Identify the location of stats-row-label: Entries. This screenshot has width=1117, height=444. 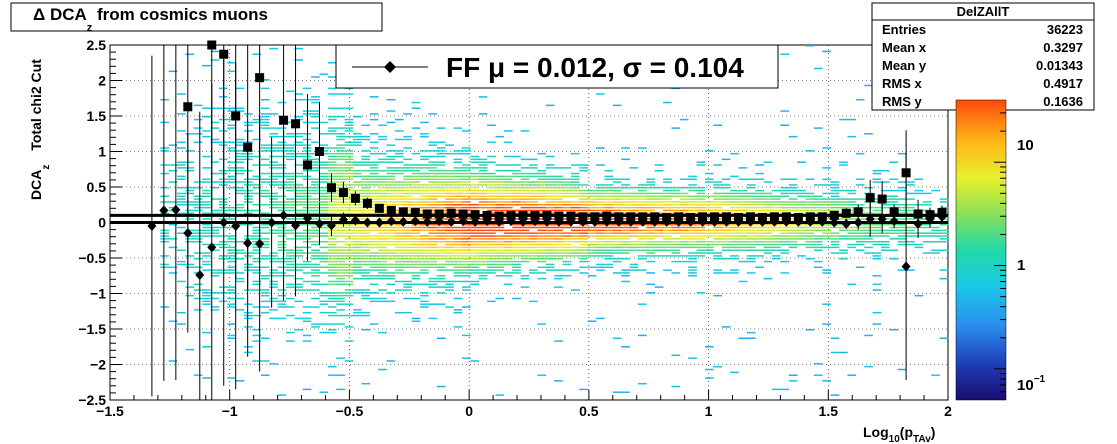
(904, 29).